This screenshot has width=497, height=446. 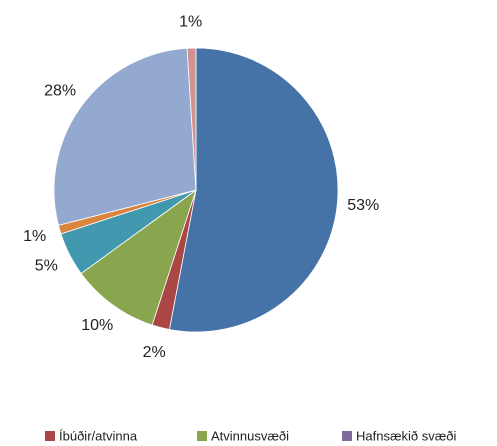 What do you see at coordinates (46, 265) in the screenshot?
I see `data-label: 5%` at bounding box center [46, 265].